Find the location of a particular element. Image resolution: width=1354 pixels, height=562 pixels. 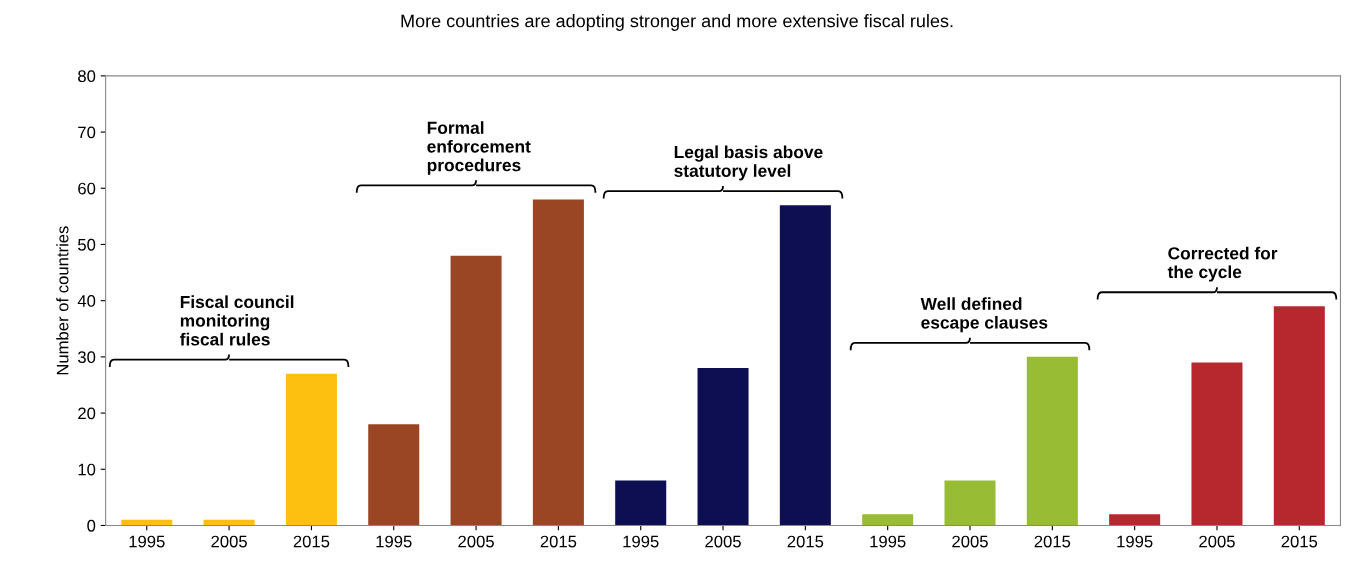

y-tick-label: 40 is located at coordinates (86, 301).